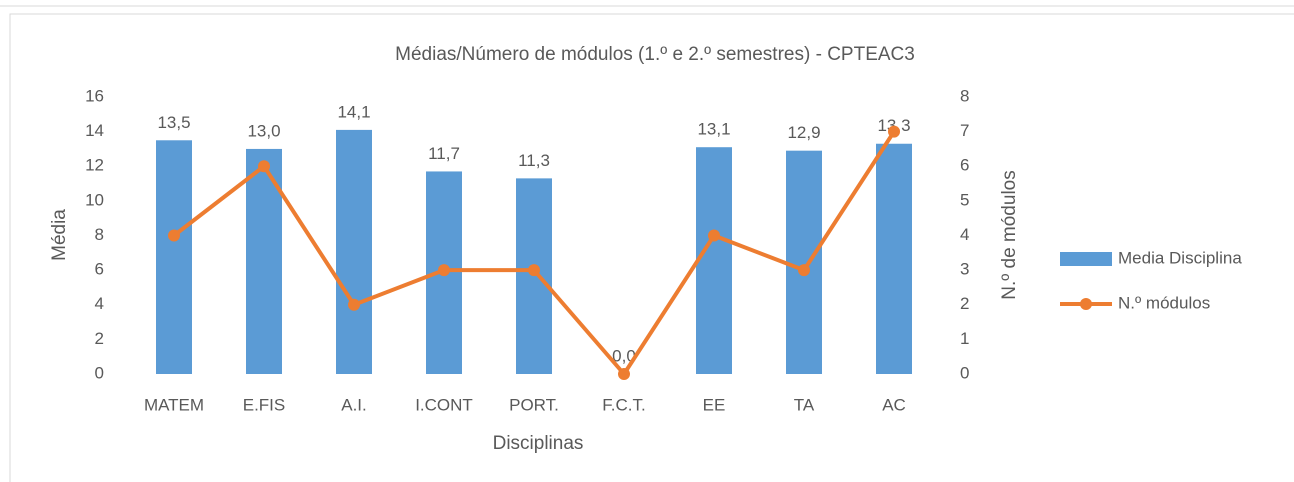 The width and height of the screenshot is (1294, 482). I want to click on y-tick-label: 12, so click(94, 165).